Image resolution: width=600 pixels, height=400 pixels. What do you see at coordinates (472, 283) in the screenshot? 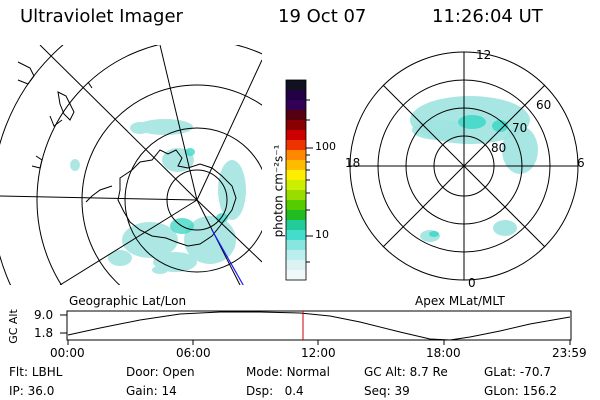
I see `mlt-label-0: 0` at bounding box center [472, 283].